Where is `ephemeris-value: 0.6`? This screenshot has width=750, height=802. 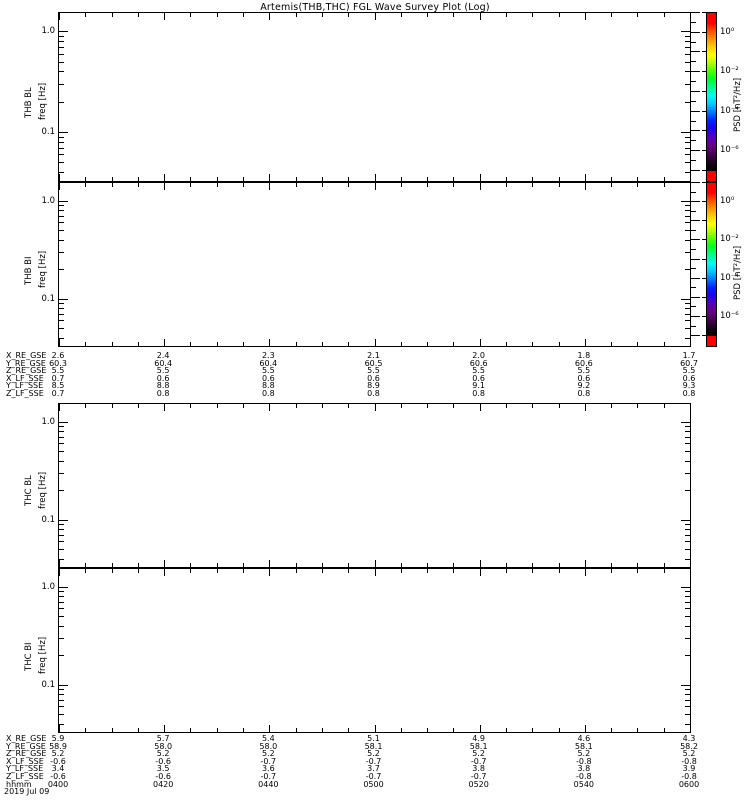
ephemeris-value: 0.6 is located at coordinates (584, 378).